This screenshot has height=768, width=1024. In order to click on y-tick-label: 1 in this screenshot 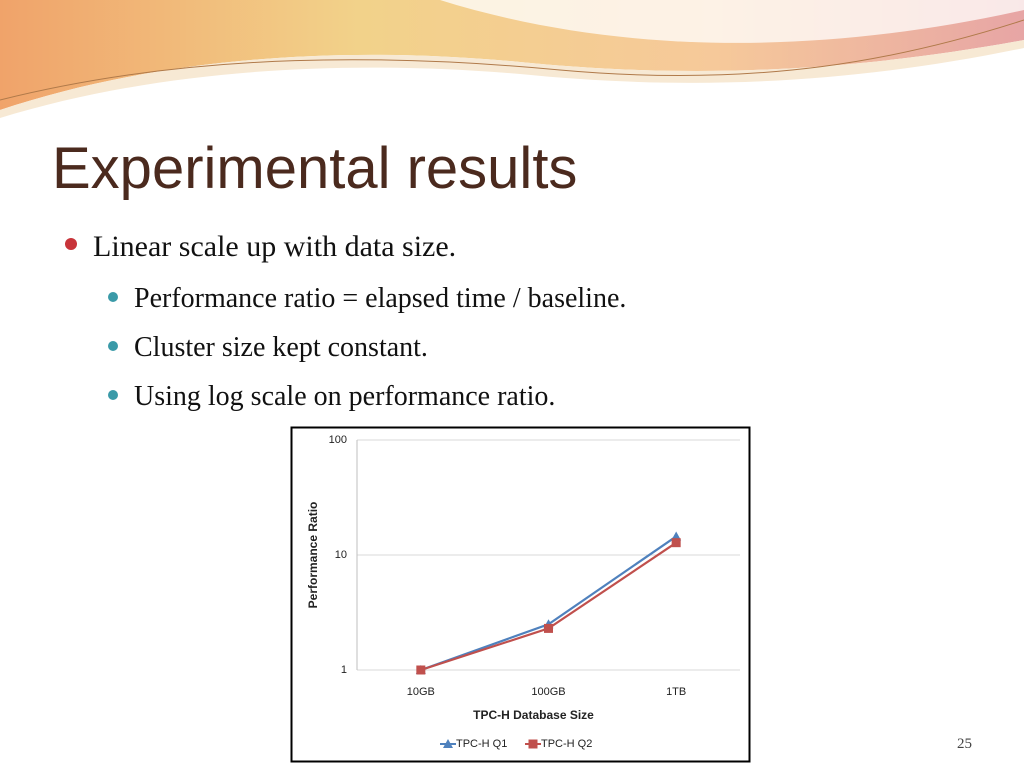, I will do `click(344, 670)`.